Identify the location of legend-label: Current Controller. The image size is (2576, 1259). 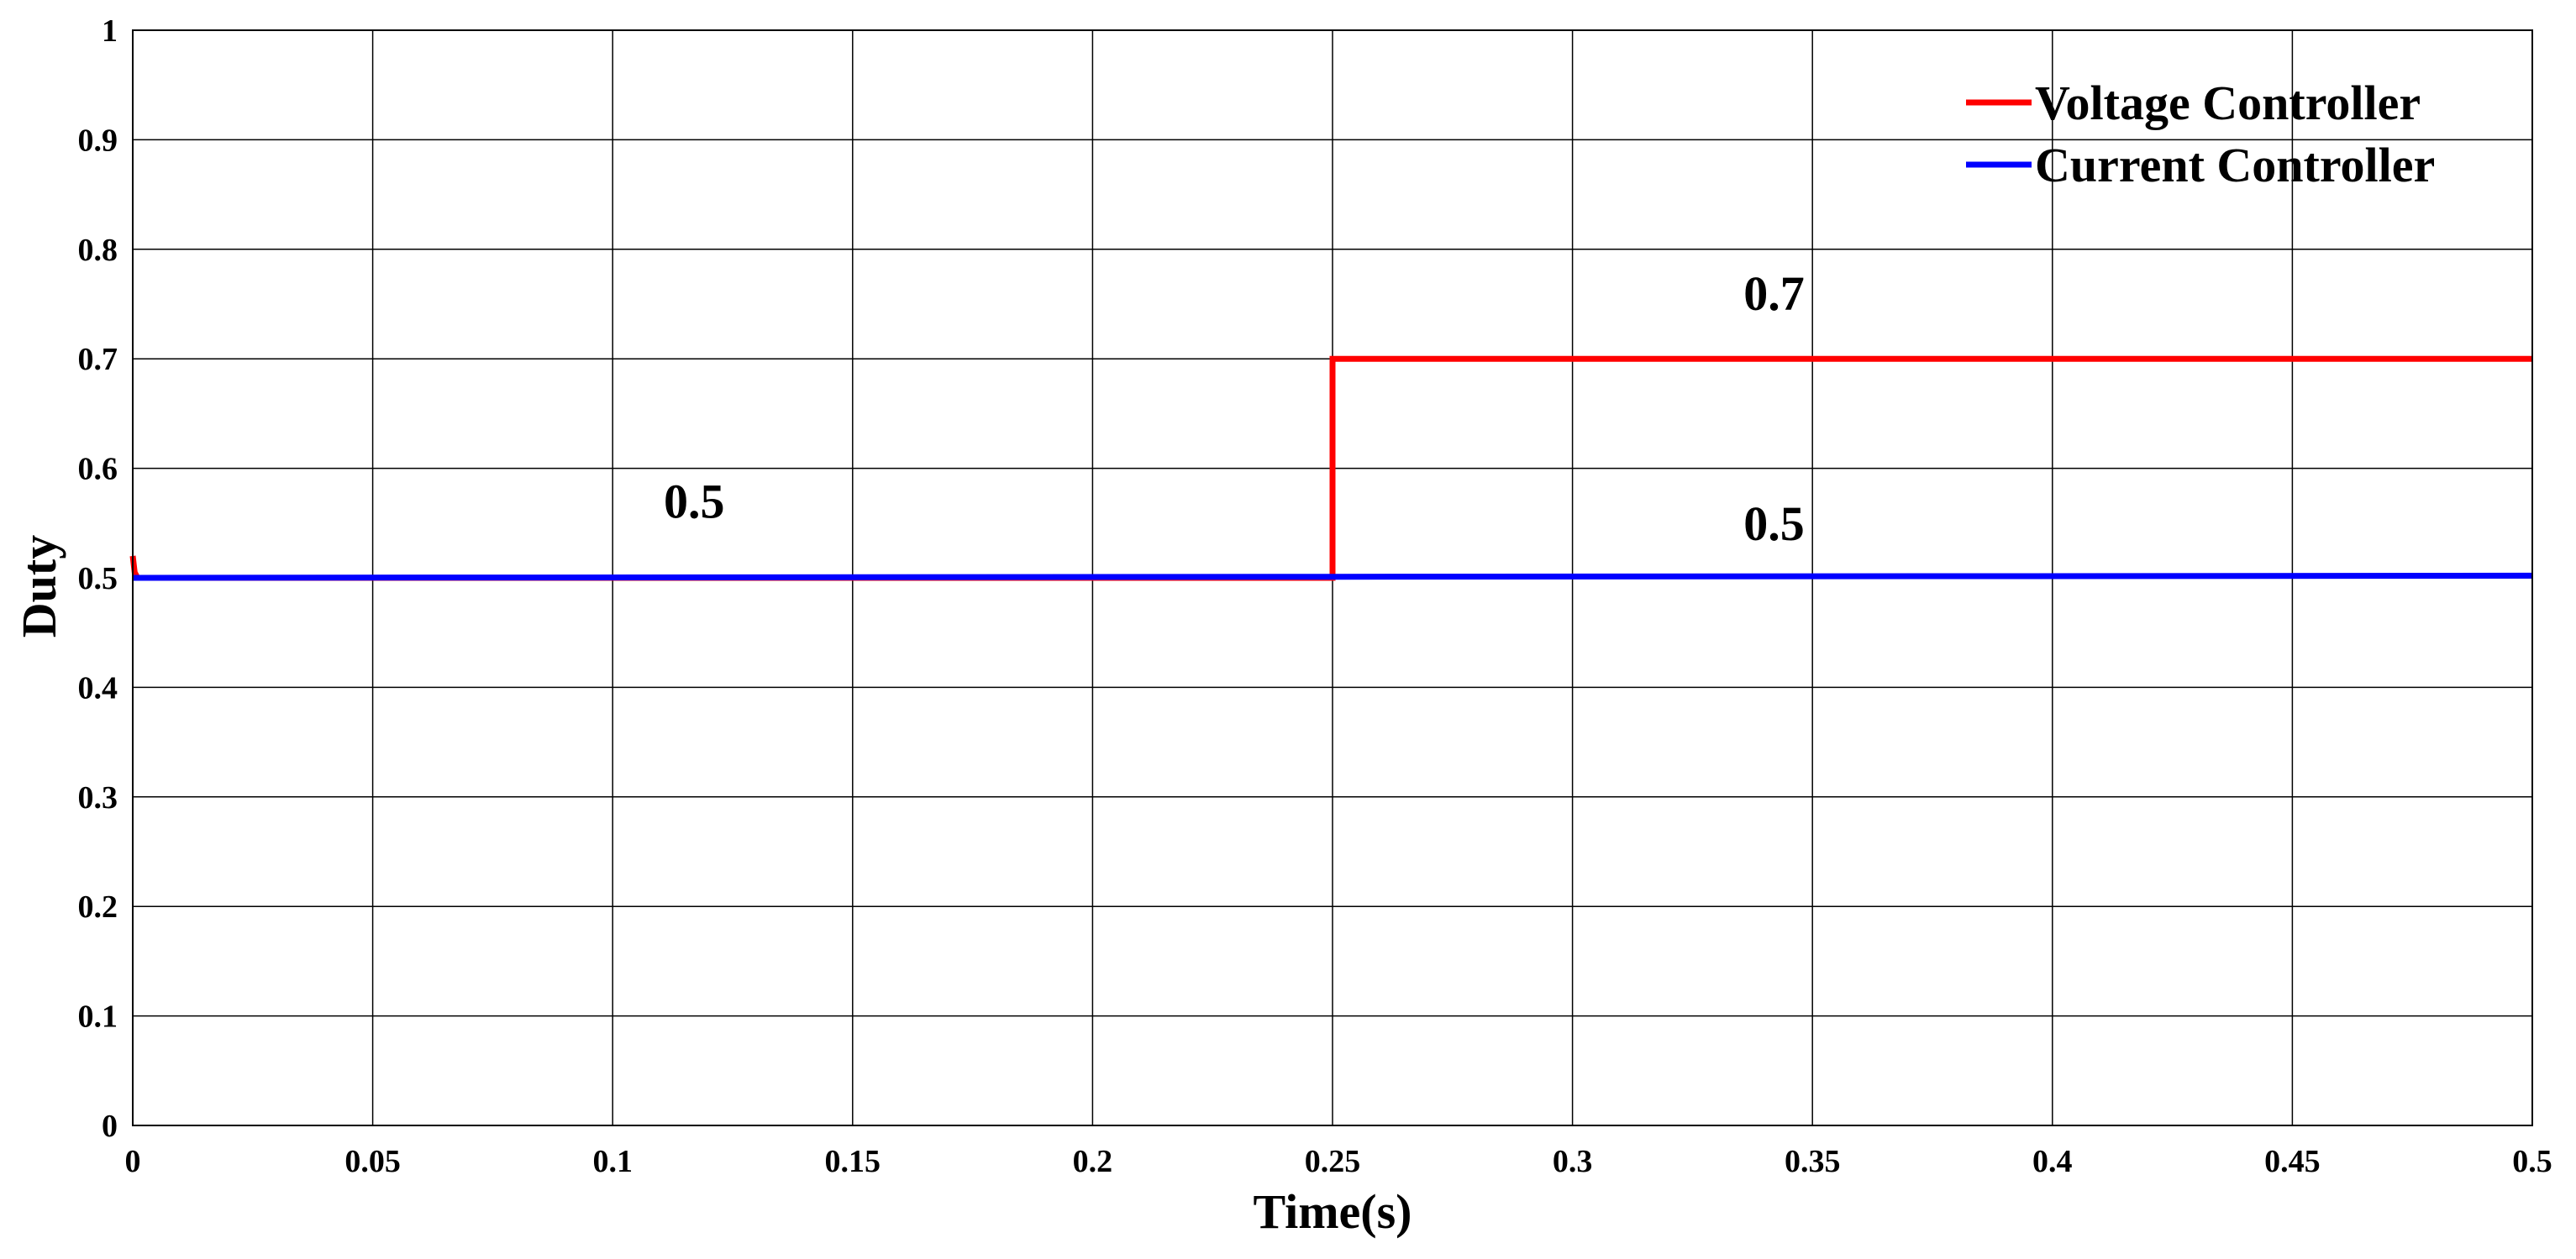
(2235, 165).